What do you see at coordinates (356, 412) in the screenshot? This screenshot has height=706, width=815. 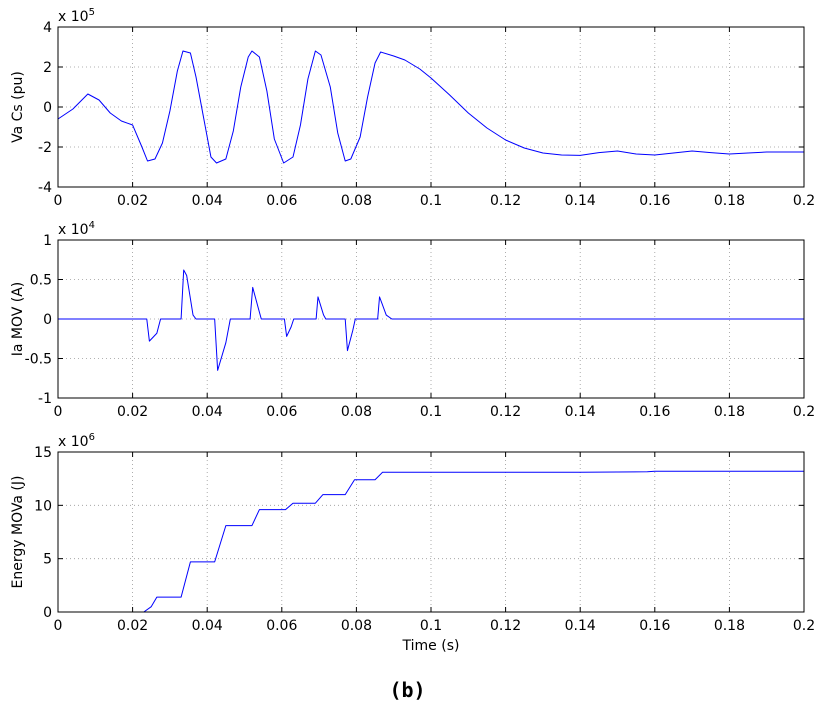 I see `chart2-xtick-label: 0.08` at bounding box center [356, 412].